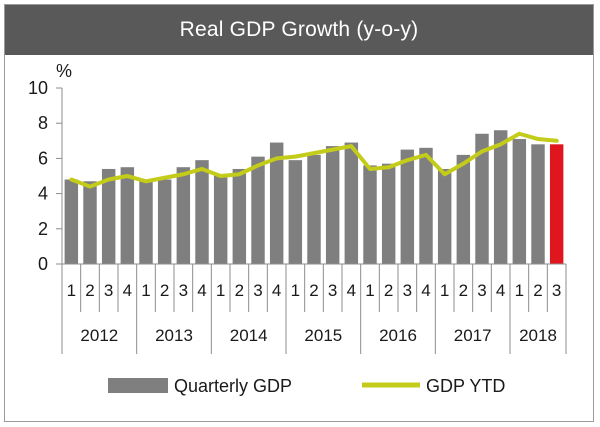  Describe the element at coordinates (164, 290) in the screenshot. I see `quarter-label-5: 2` at that location.